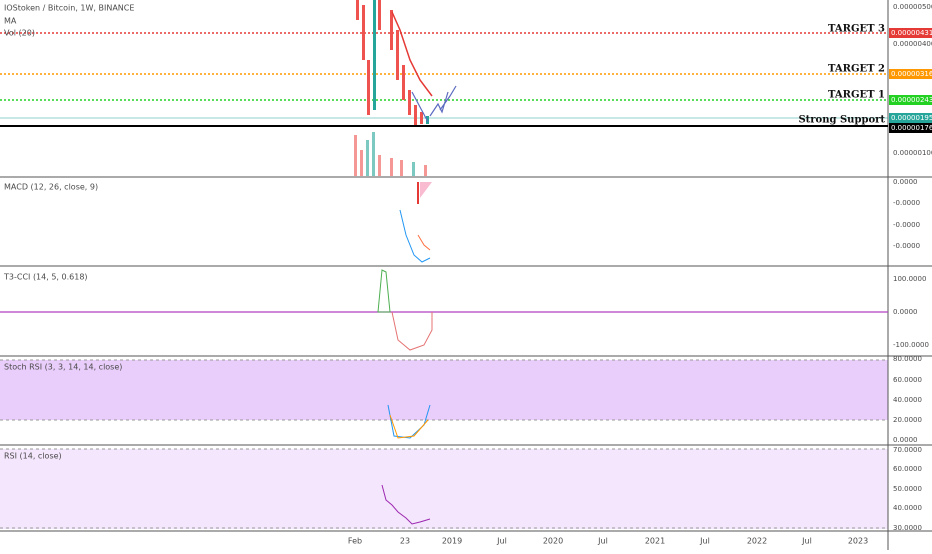 The width and height of the screenshot is (932, 554). What do you see at coordinates (390, 154) in the screenshot?
I see `volume` at bounding box center [390, 154].